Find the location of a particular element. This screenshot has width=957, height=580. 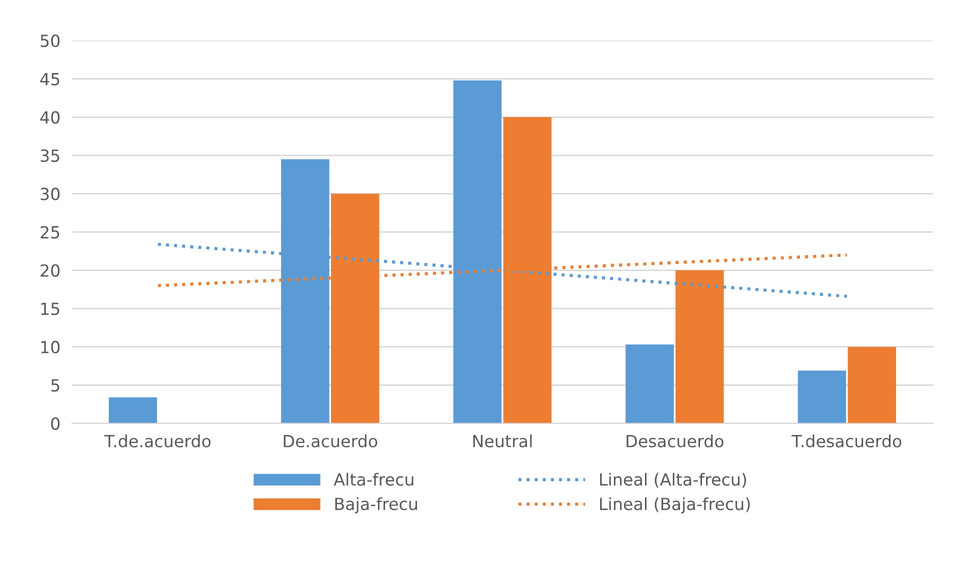

x-tick-label: T.de.acuerdo is located at coordinates (157, 441).